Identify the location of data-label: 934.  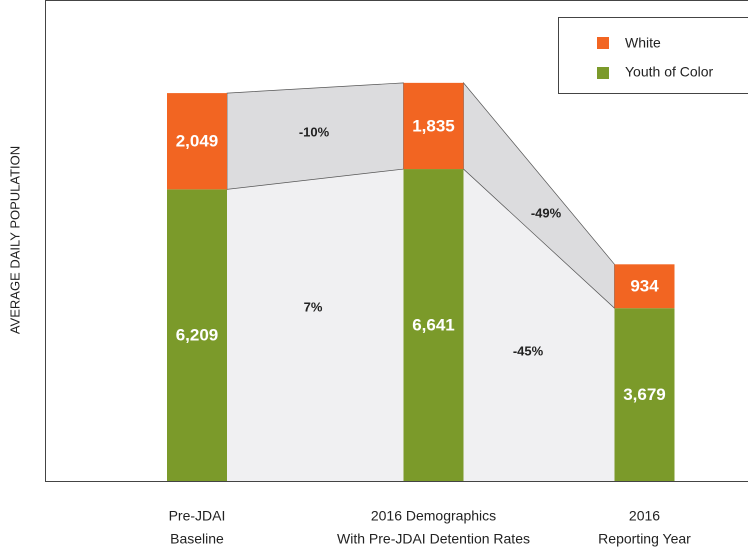
(644, 286).